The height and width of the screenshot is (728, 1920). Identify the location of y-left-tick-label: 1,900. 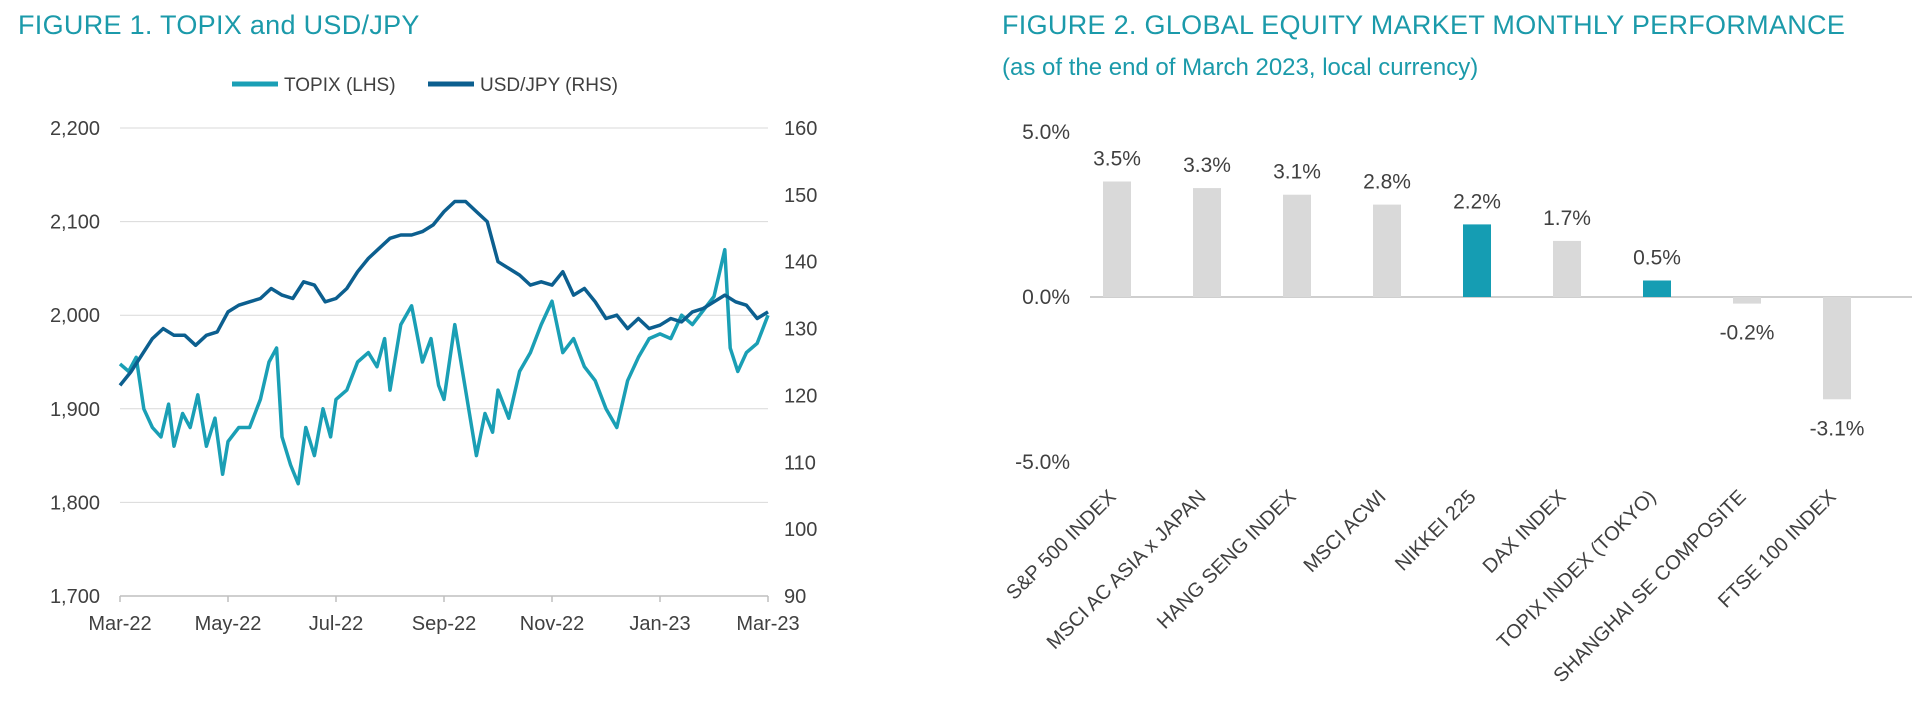
(75, 410).